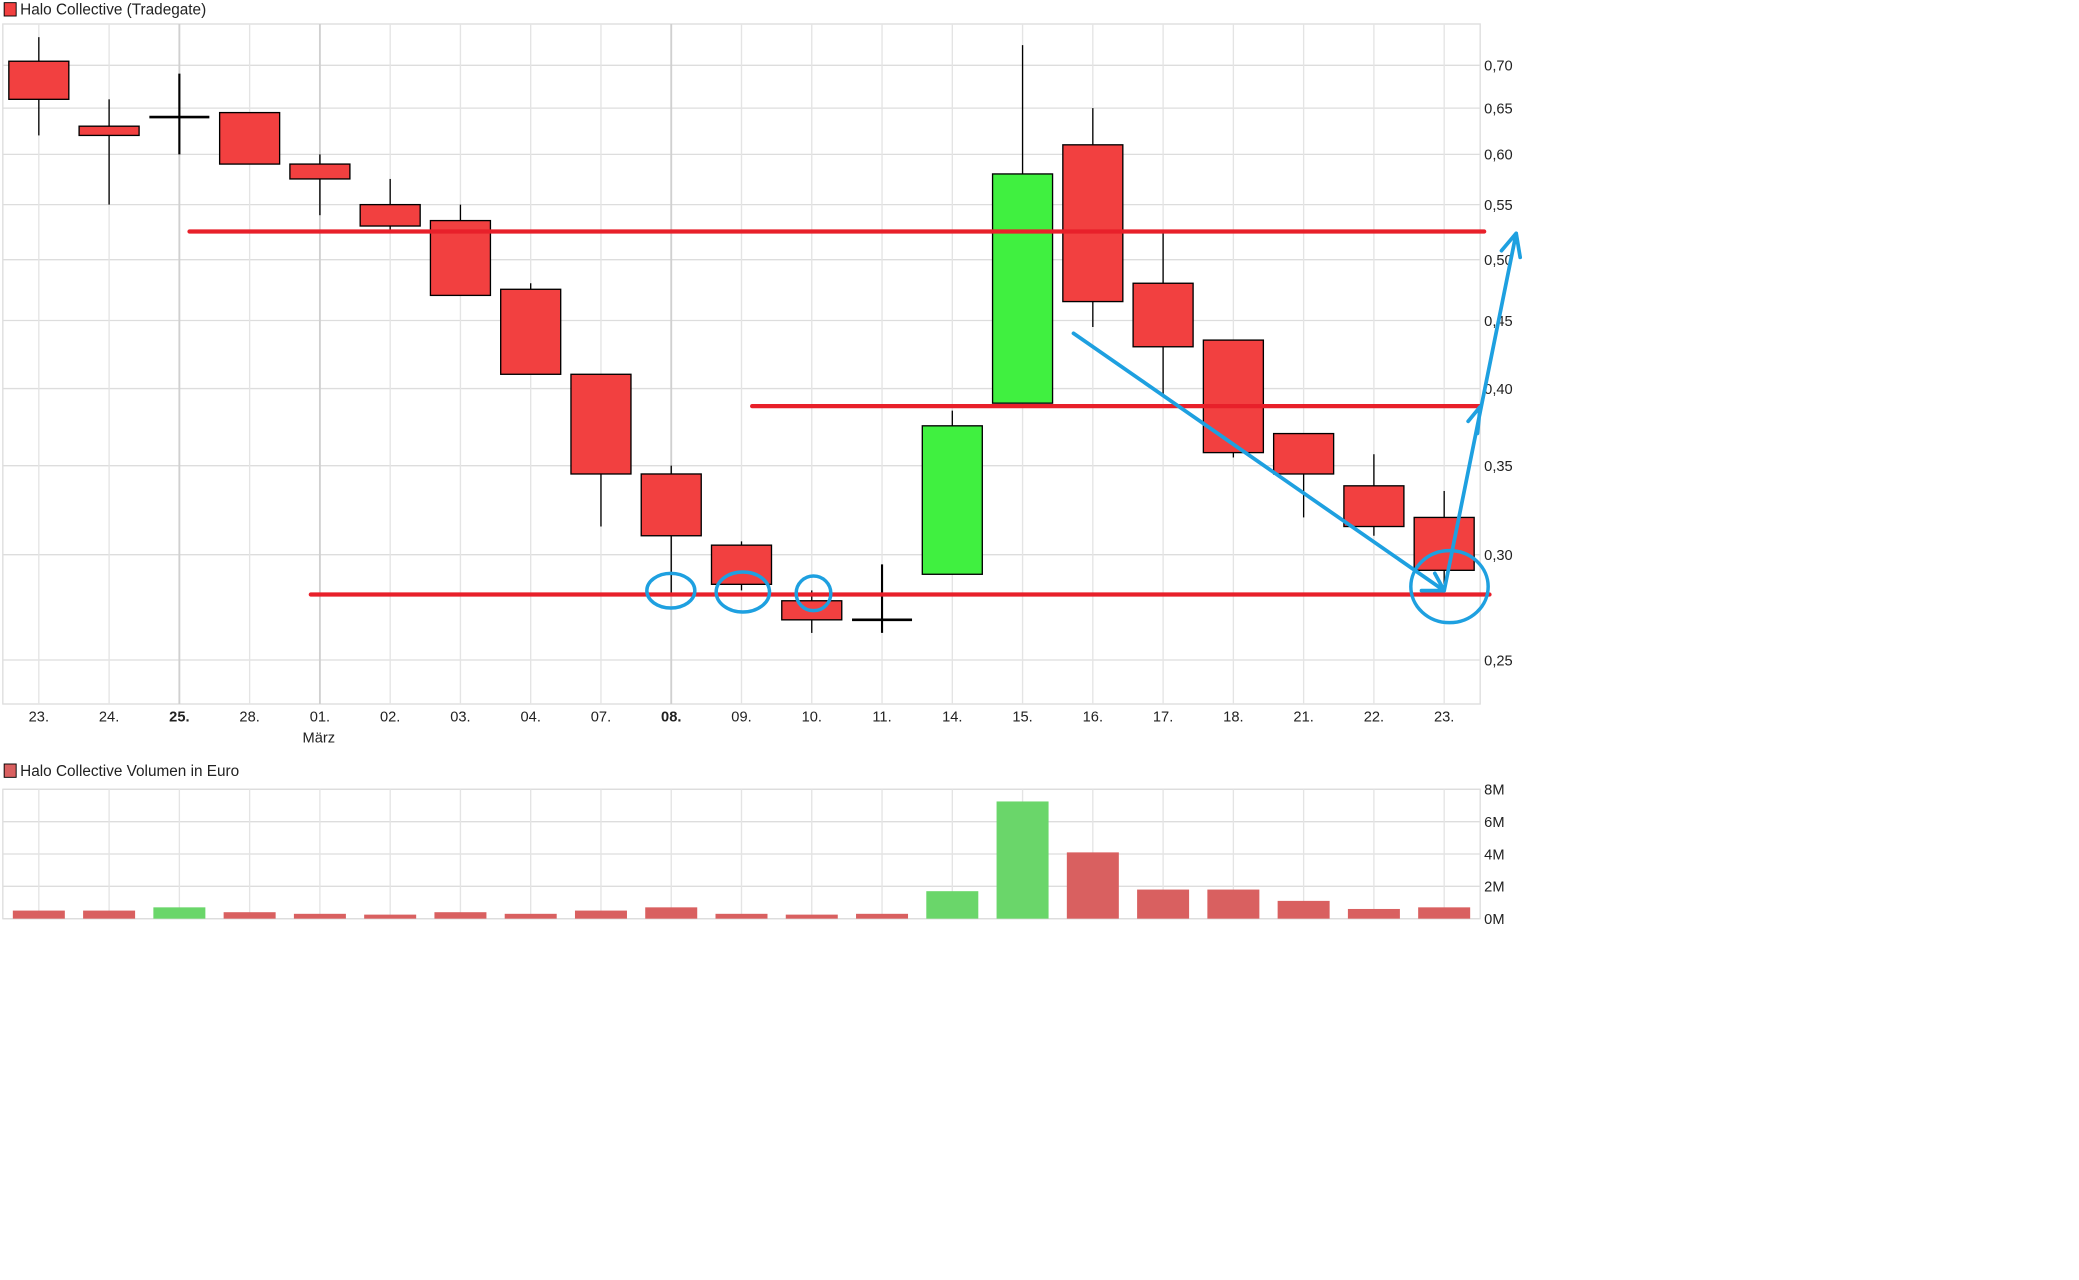 This screenshot has width=2079, height=1280. Describe the element at coordinates (1498, 261) in the screenshot. I see `y-tick-label: 0,50` at that location.